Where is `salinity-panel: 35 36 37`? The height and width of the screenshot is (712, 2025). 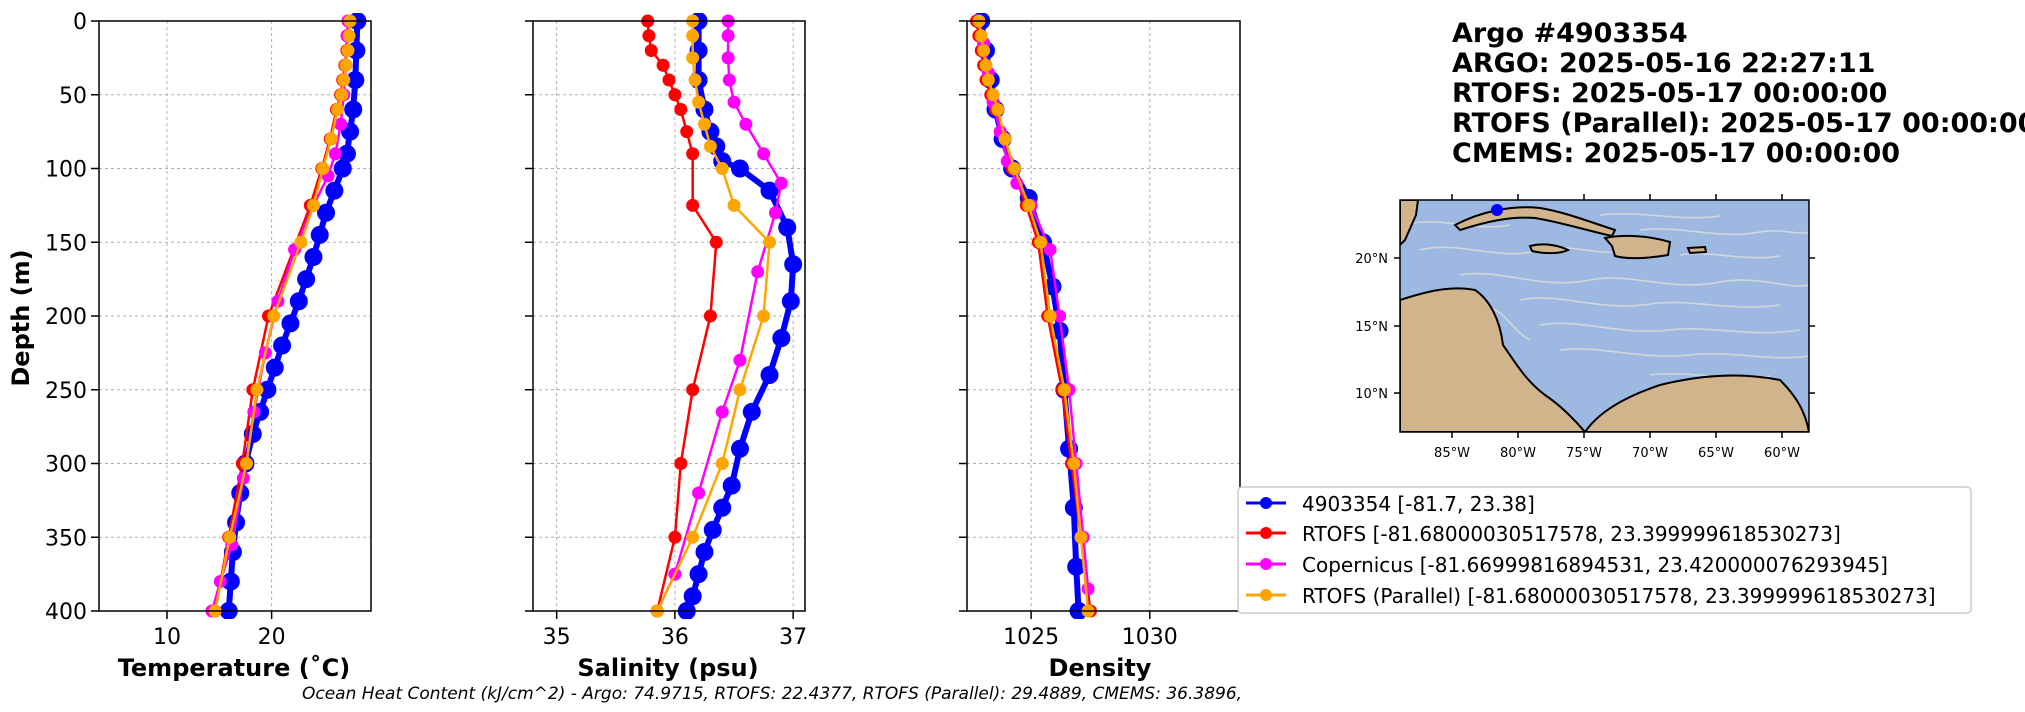 salinity-panel: 35 36 37 is located at coordinates (666, 331).